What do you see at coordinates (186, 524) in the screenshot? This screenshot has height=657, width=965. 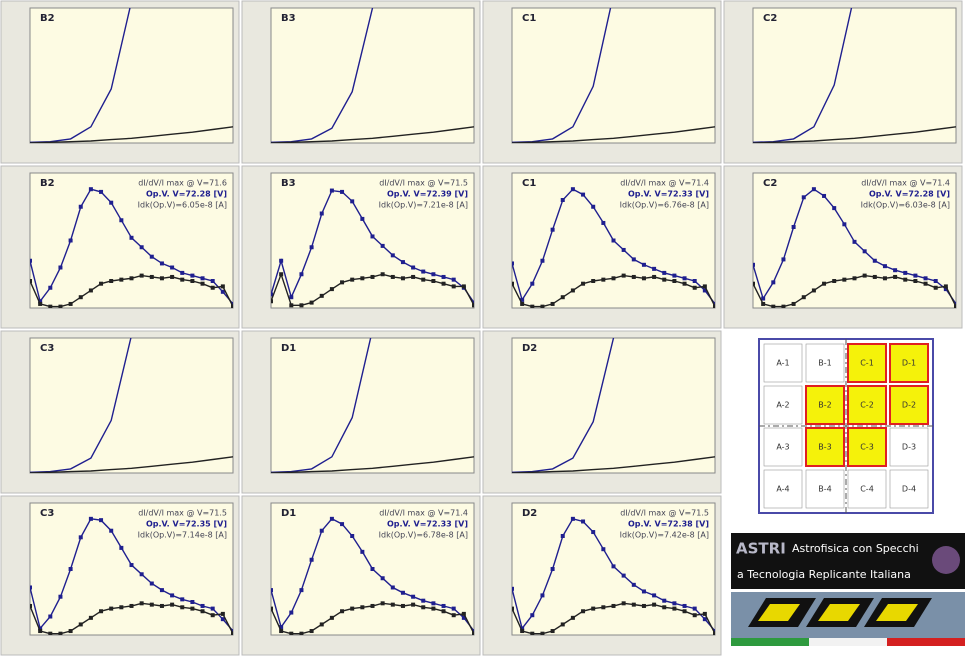 I see `annotation: Op.V. V=72.35 [V]` at bounding box center [186, 524].